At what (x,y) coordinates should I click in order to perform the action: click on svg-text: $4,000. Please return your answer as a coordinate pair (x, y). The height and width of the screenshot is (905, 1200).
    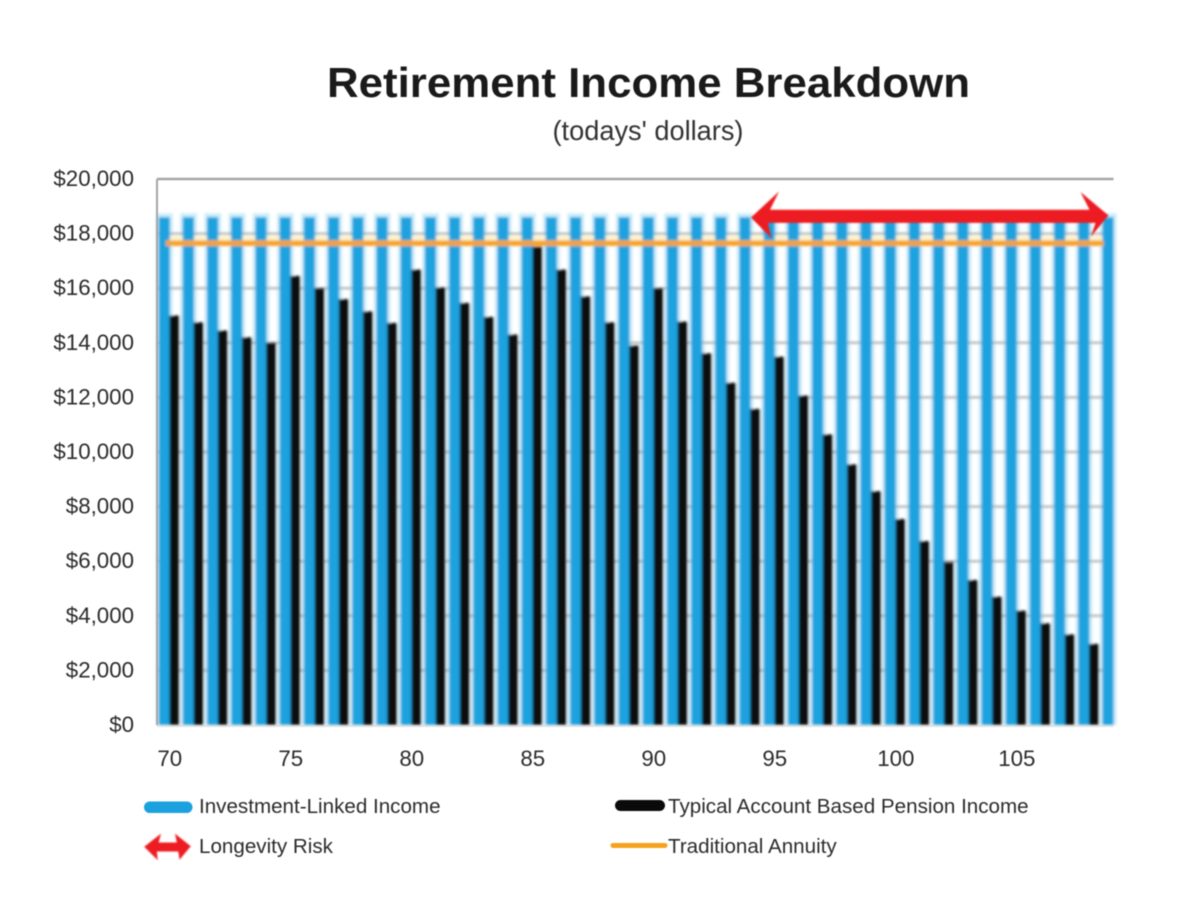
    Looking at the image, I should click on (100, 615).